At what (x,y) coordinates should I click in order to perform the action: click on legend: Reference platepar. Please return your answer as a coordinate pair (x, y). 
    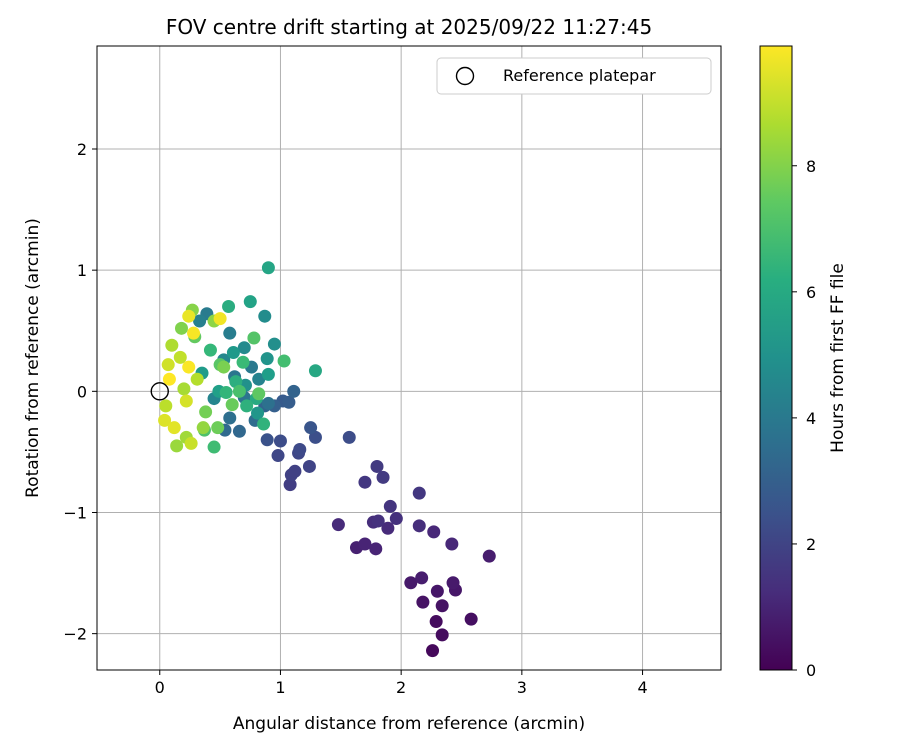
    Looking at the image, I should click on (574, 76).